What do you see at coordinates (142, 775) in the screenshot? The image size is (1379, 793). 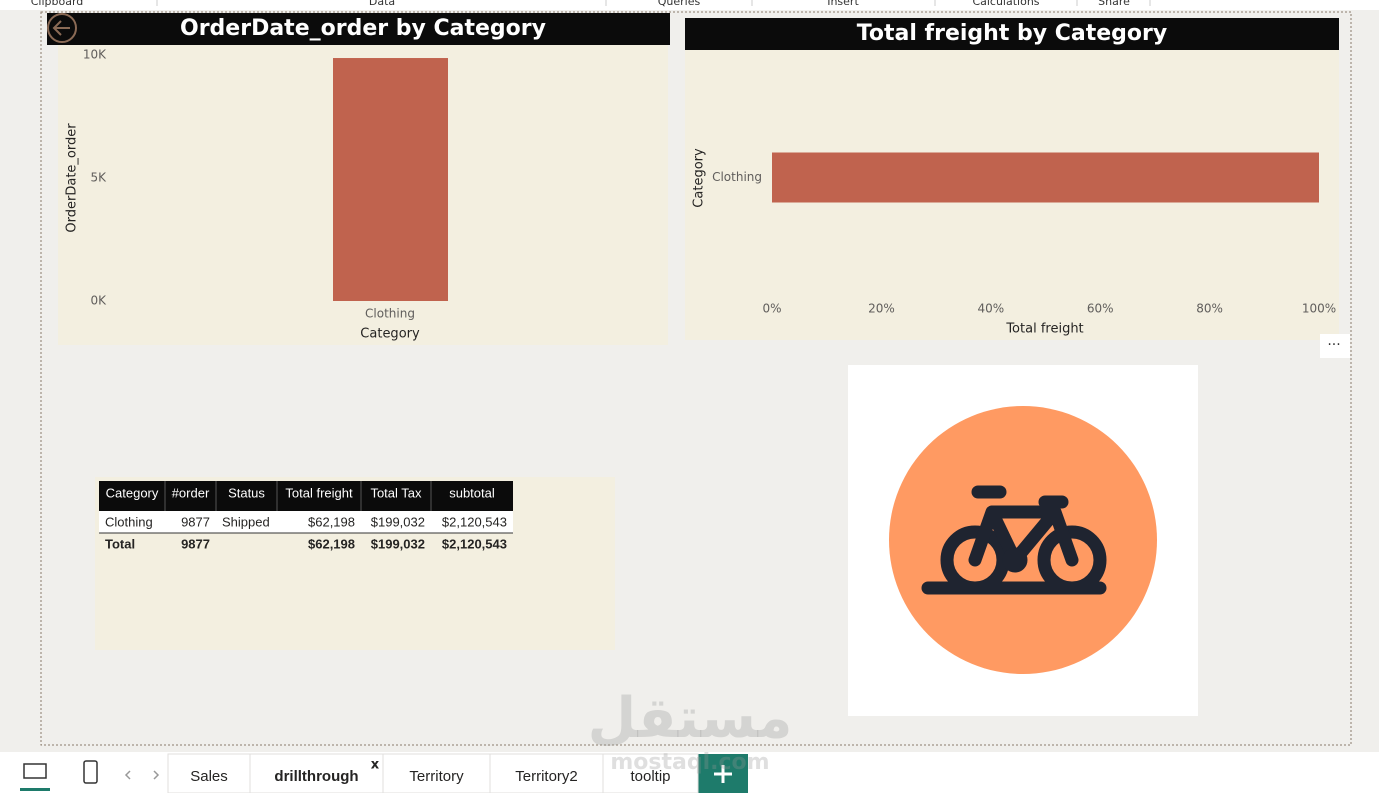 I see `tab-scroll` at bounding box center [142, 775].